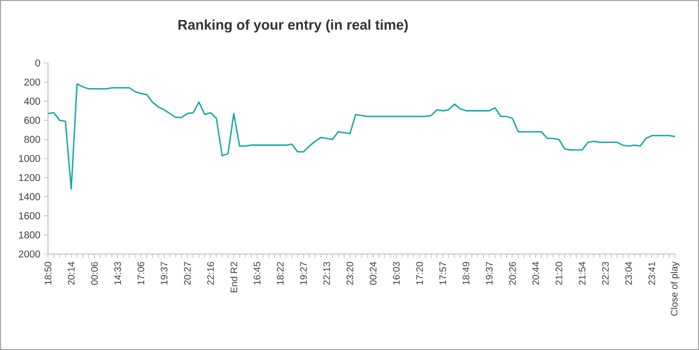  What do you see at coordinates (466, 273) in the screenshot?
I see `x-tick-label: 18:49` at bounding box center [466, 273].